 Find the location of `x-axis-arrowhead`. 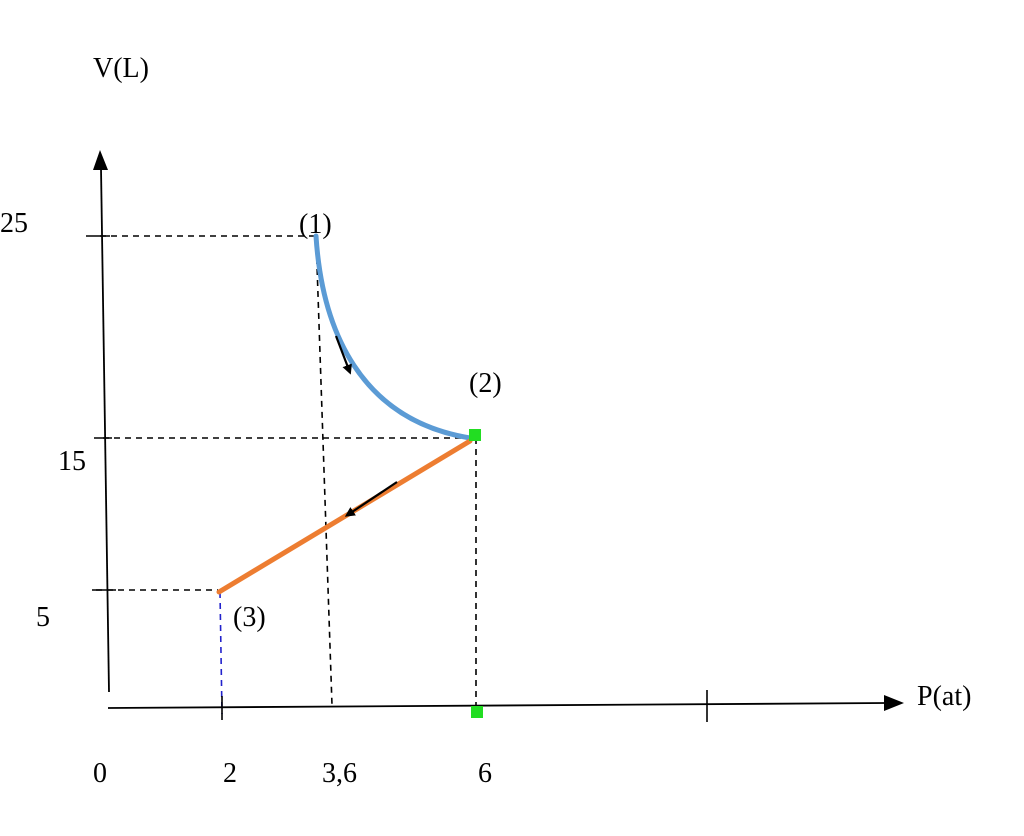

x-axis-arrowhead is located at coordinates (894, 703).